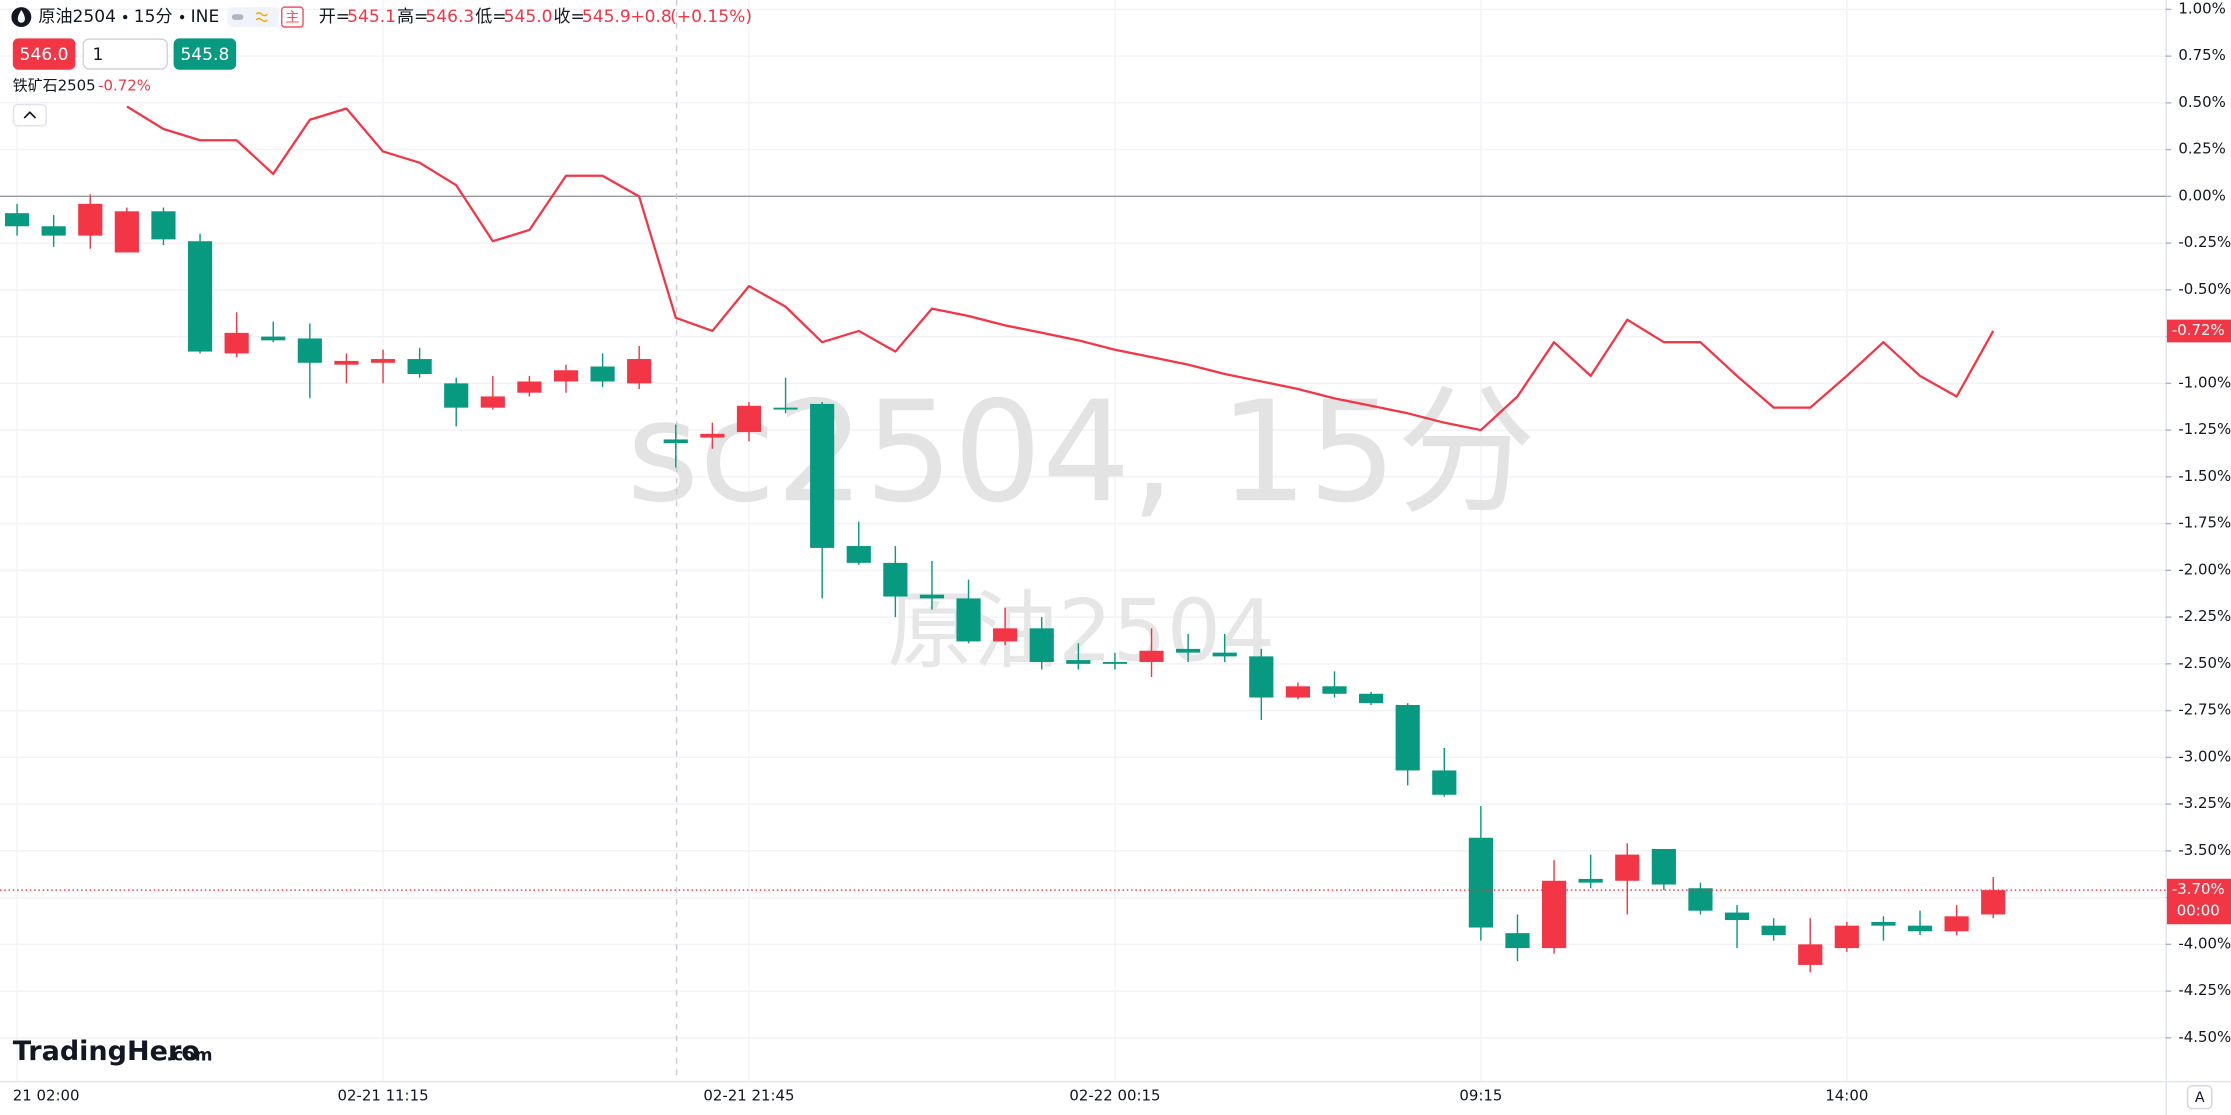  Describe the element at coordinates (292, 17) in the screenshot. I see `badge` at that location.